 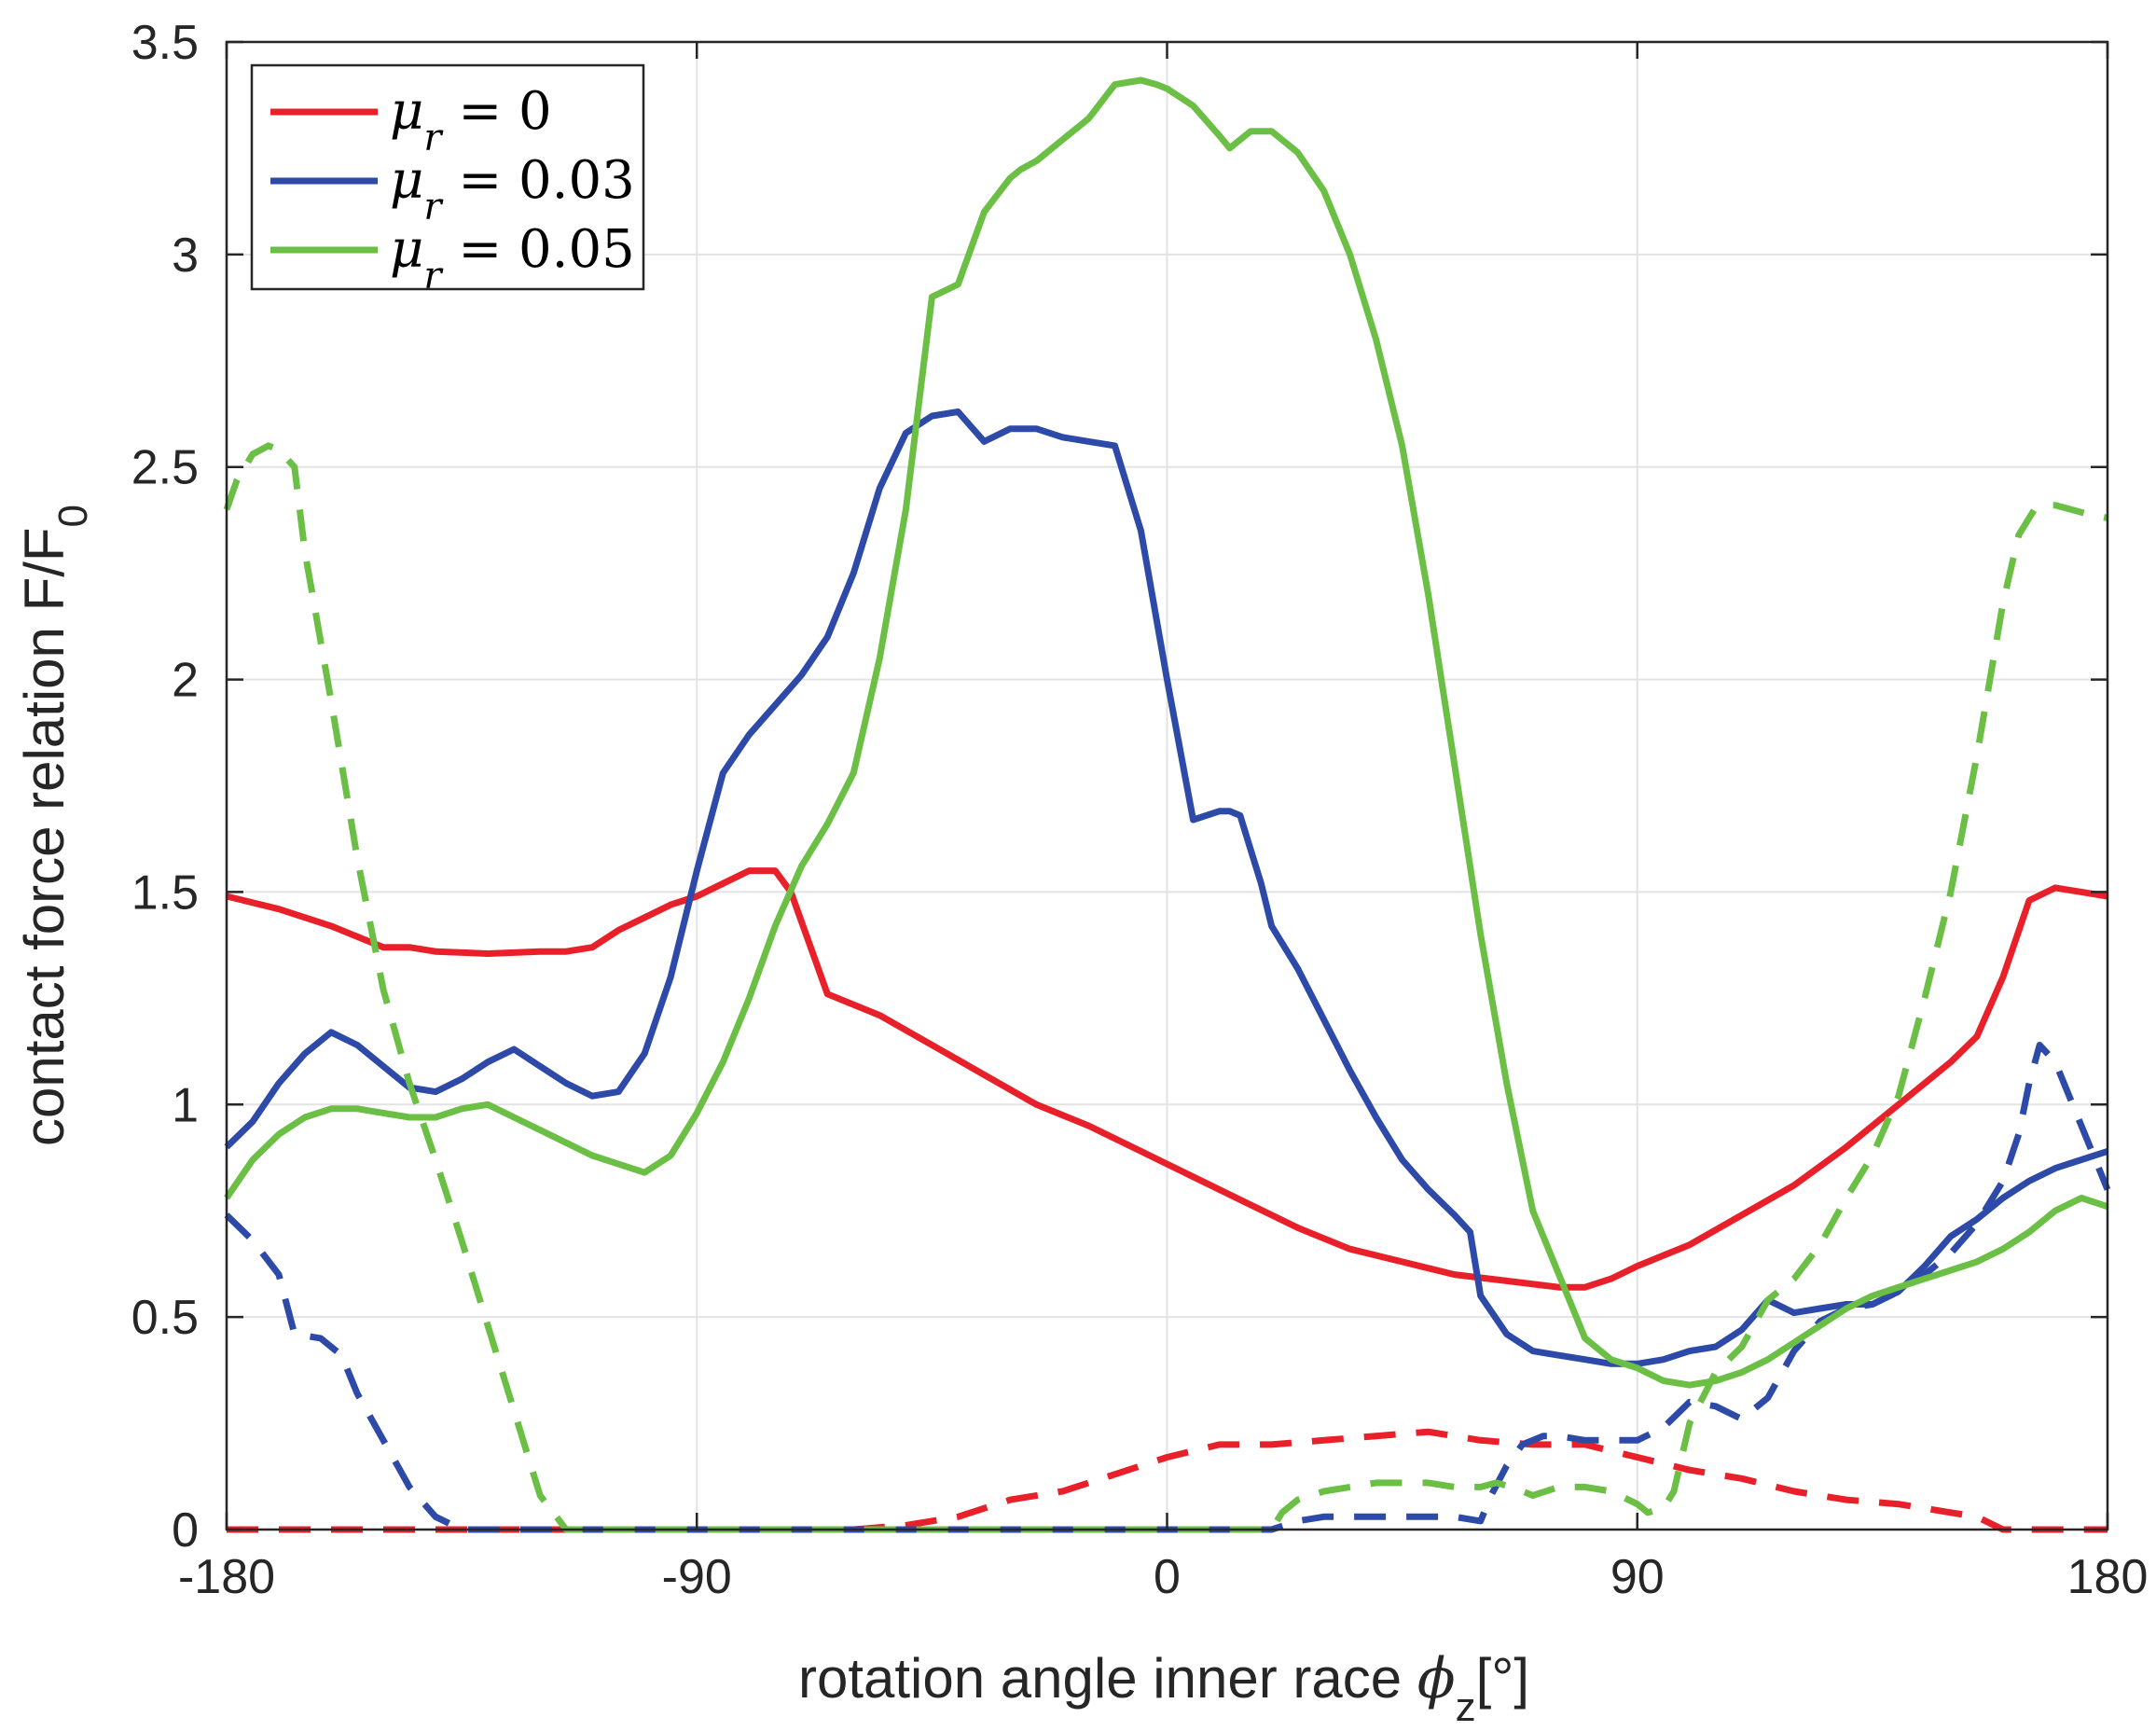 I want to click on y-axis-label: contact force relation F/F0, so click(x=54, y=825).